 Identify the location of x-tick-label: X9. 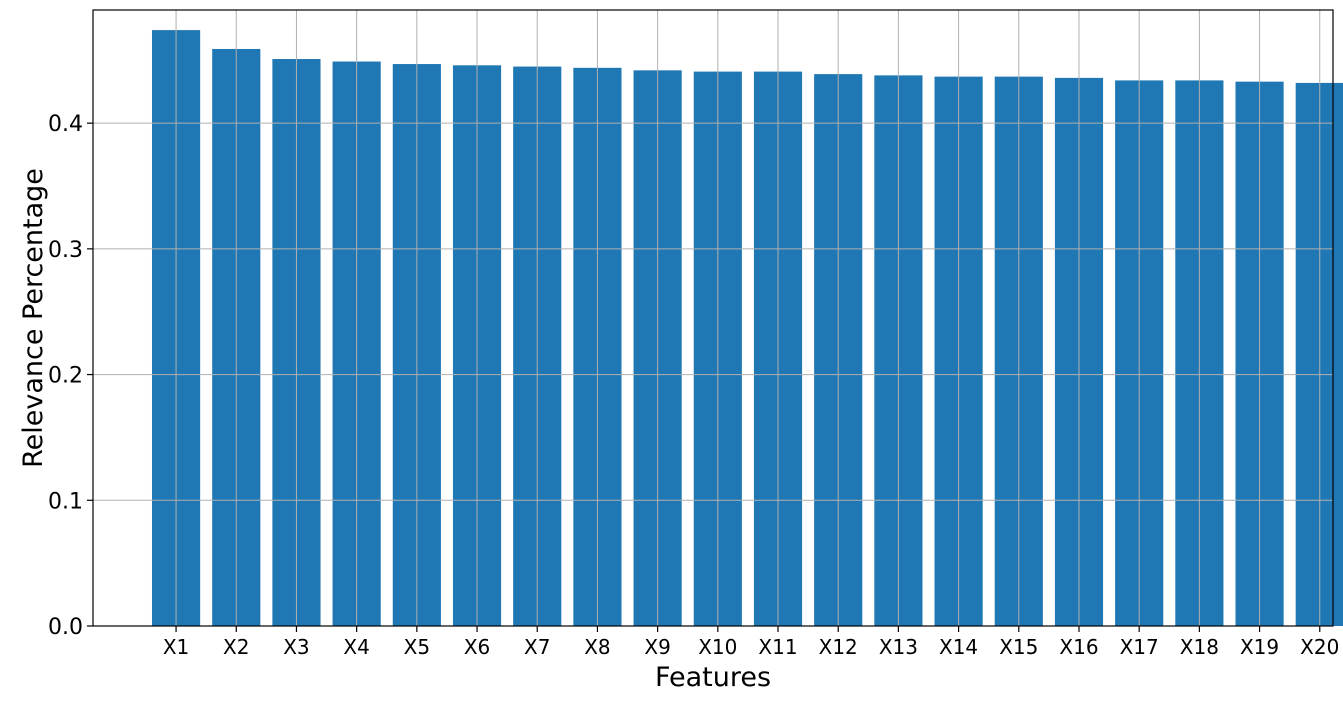
(657, 647).